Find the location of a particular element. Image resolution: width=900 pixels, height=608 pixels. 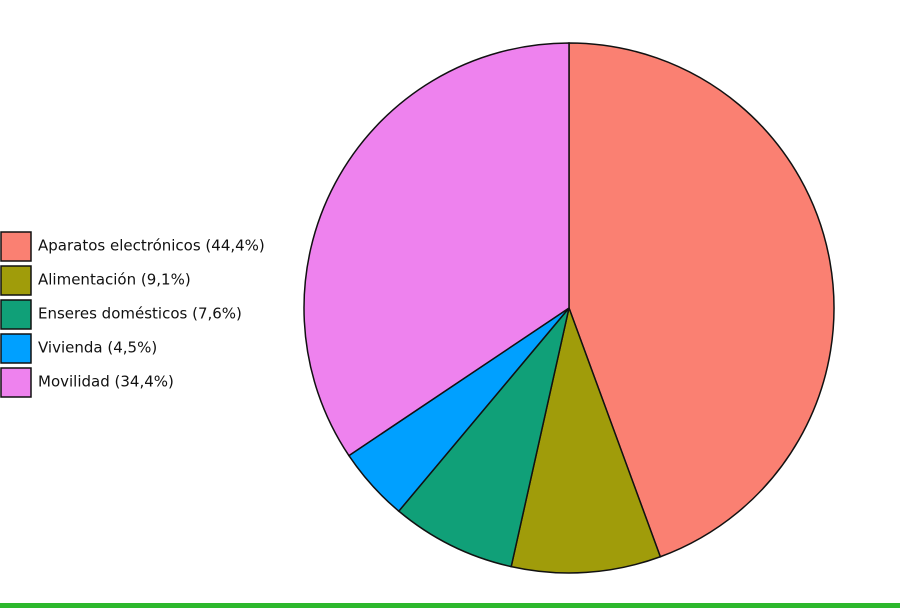

bottom-bar is located at coordinates (450, 605).